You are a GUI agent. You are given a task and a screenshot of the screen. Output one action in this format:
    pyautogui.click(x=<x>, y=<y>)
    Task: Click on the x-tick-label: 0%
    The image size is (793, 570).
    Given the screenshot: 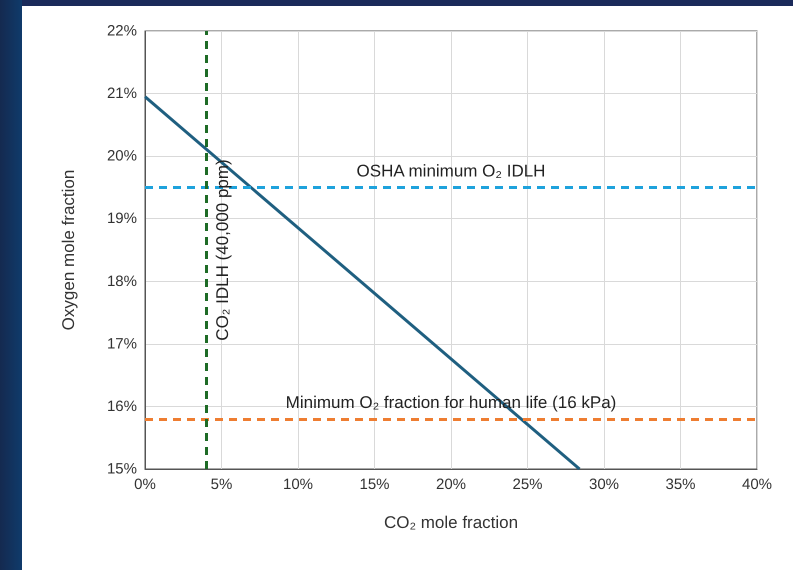 What is the action you would take?
    pyautogui.click(x=145, y=484)
    